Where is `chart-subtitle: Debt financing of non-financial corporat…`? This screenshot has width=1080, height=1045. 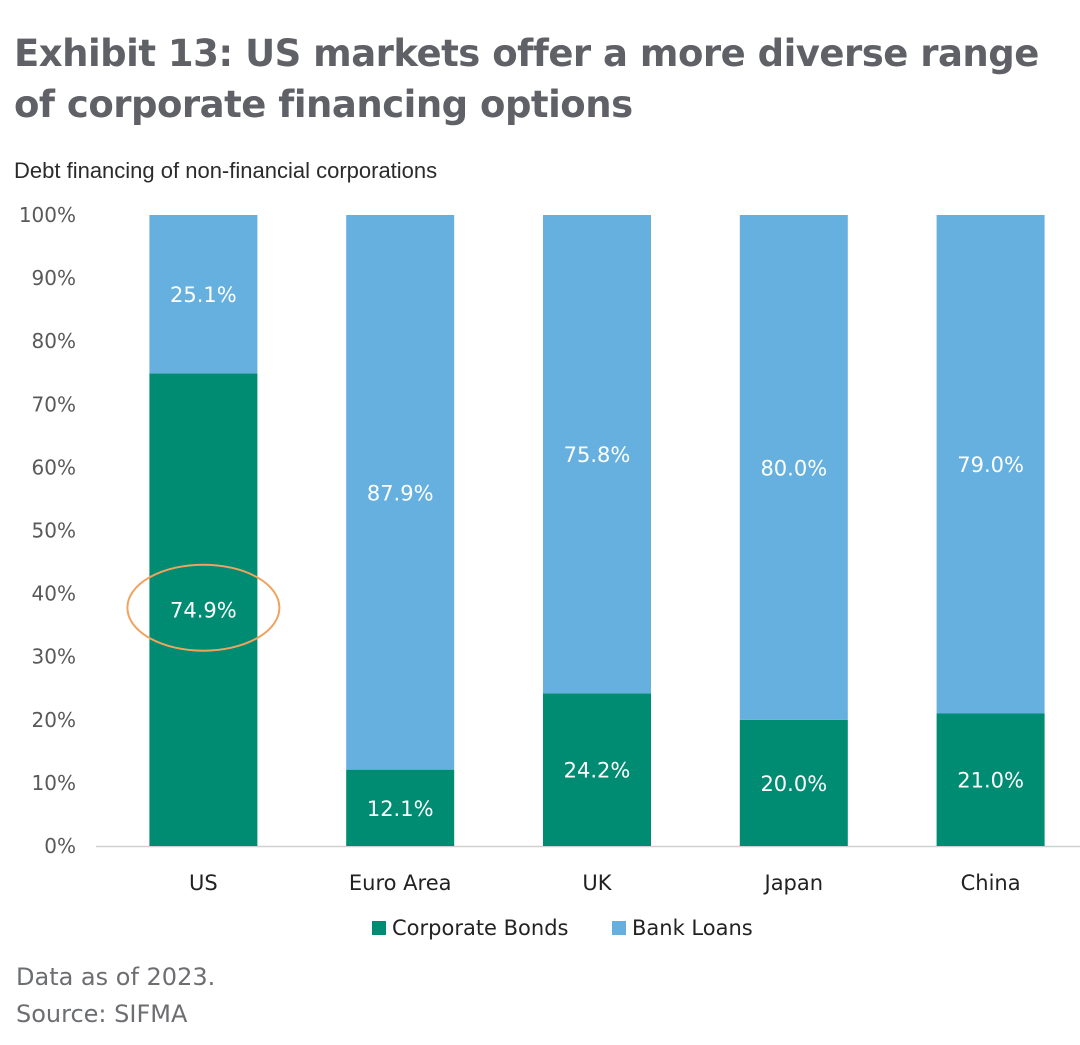 chart-subtitle: Debt financing of non-financial corporat… is located at coordinates (226, 170).